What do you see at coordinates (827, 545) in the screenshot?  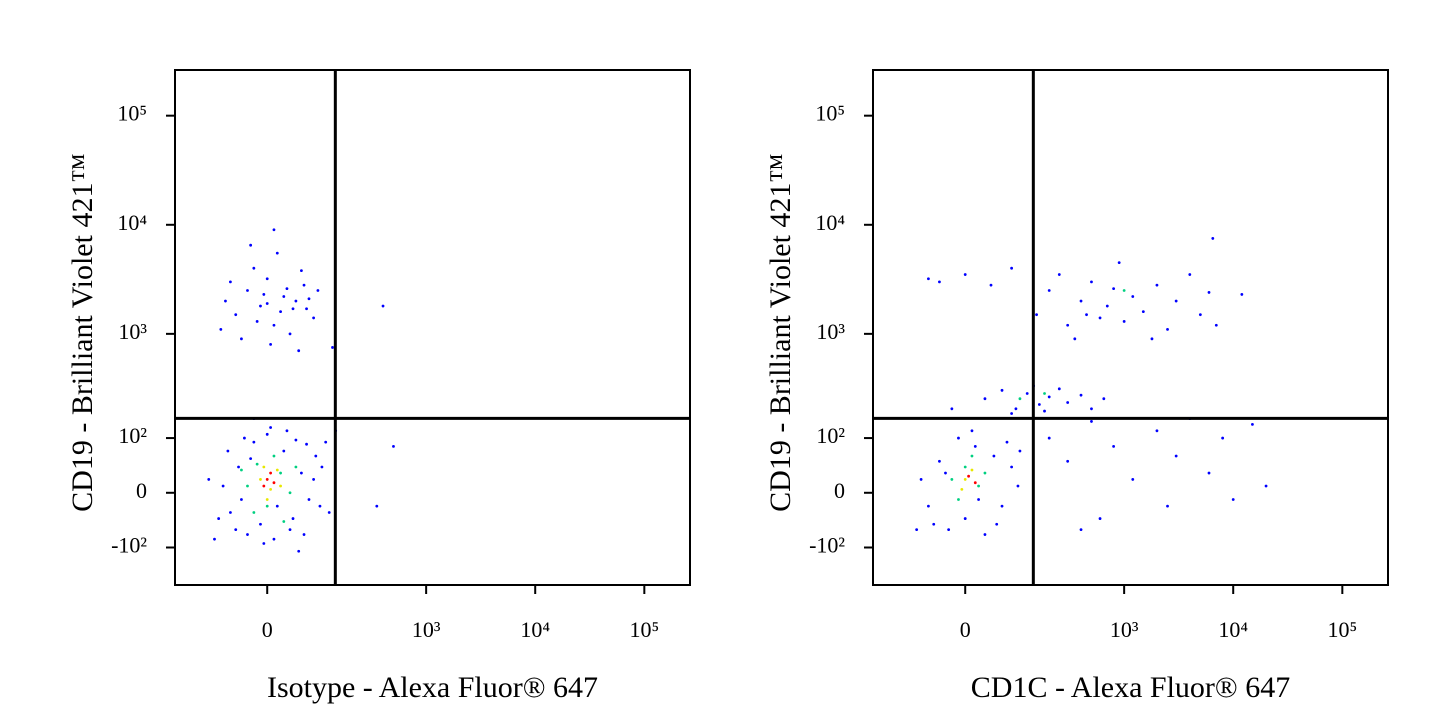 I see `y-tick-label: -10²` at bounding box center [827, 545].